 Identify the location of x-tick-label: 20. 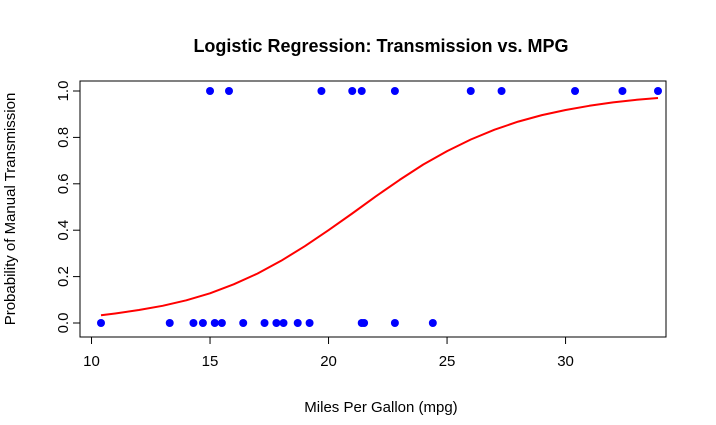
(328, 361).